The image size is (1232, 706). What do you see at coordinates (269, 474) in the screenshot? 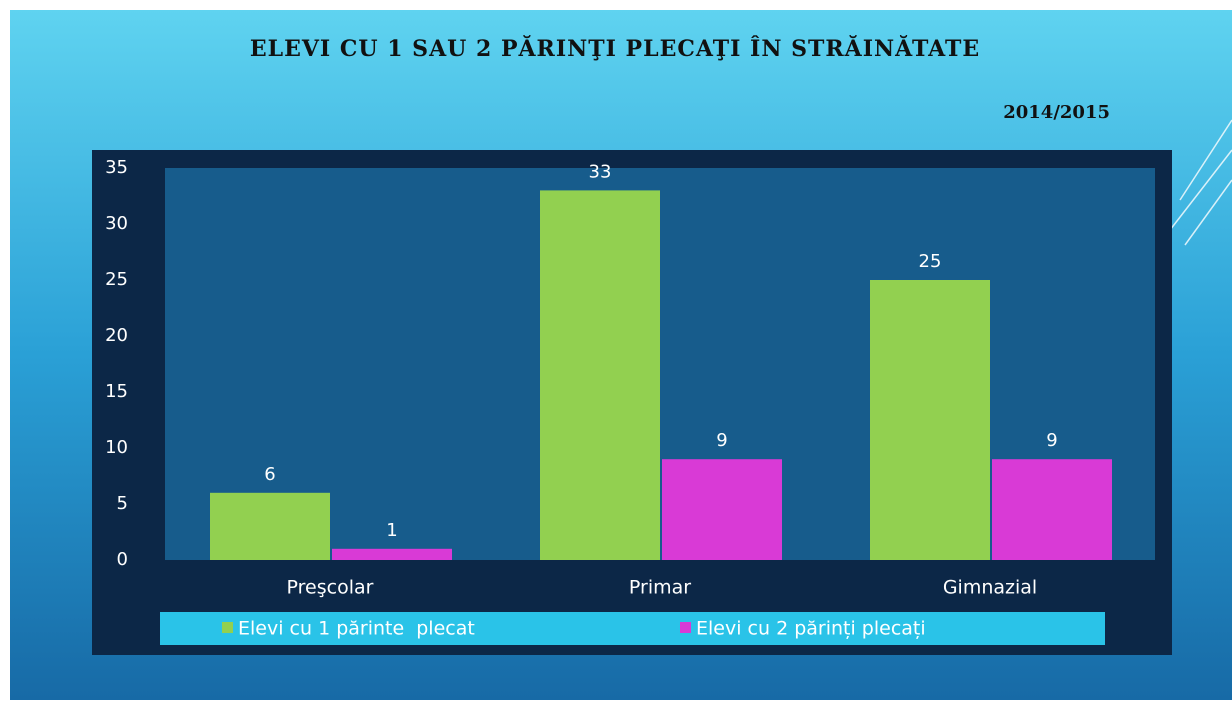
I see `data-label: 6` at bounding box center [269, 474].